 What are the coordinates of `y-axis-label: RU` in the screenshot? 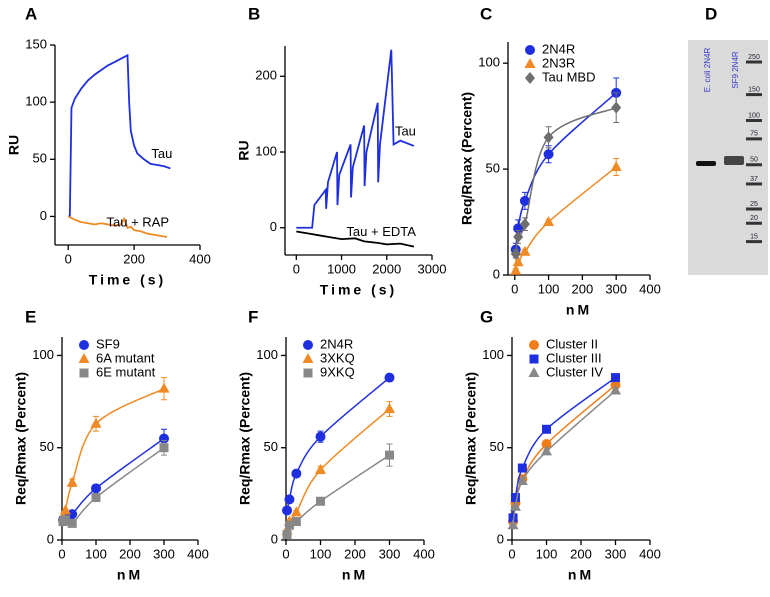 It's located at (14, 145).